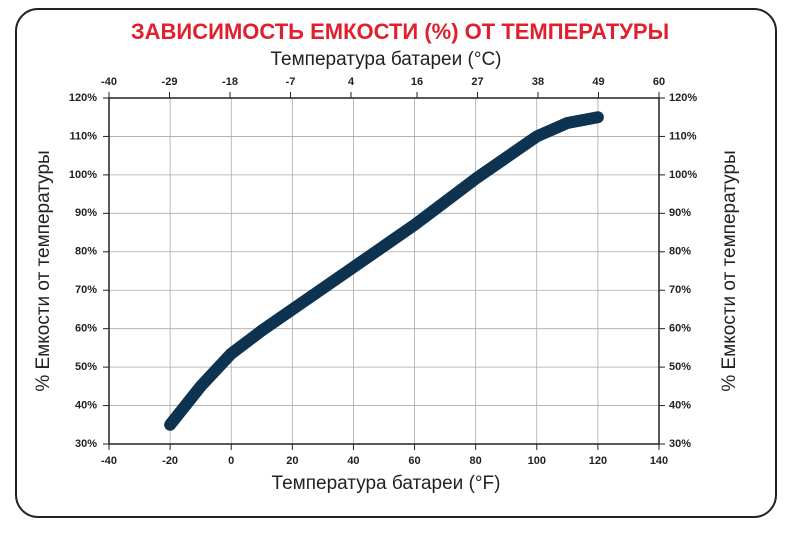  I want to click on y-tick-label: 80%, so click(86, 252).